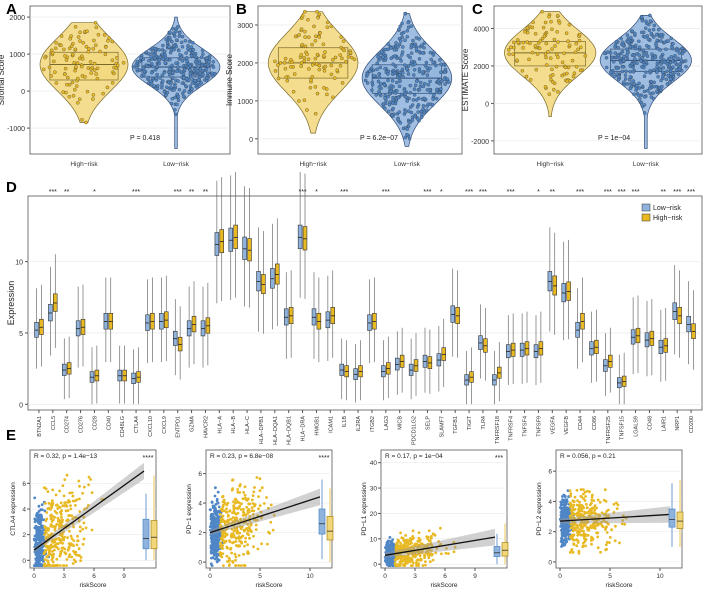  What do you see at coordinates (483, 192) in the screenshot?
I see `significance-label: ***` at bounding box center [483, 192].